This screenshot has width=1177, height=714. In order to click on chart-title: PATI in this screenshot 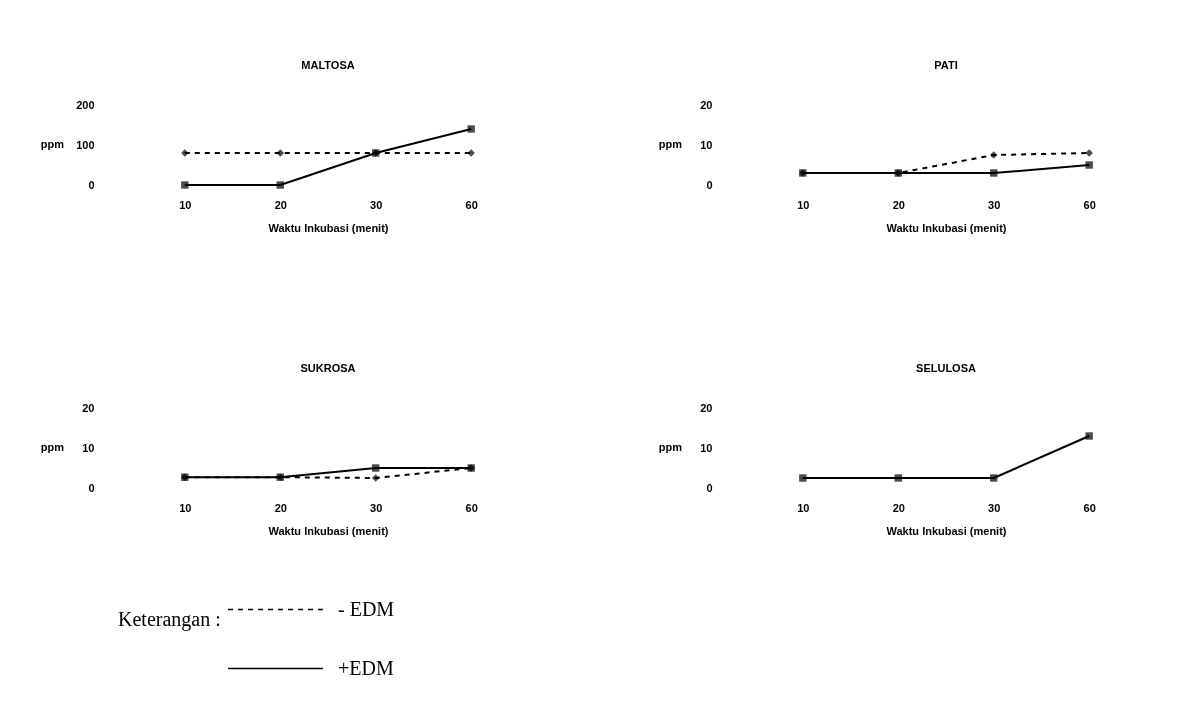, I will do `click(946, 65)`.